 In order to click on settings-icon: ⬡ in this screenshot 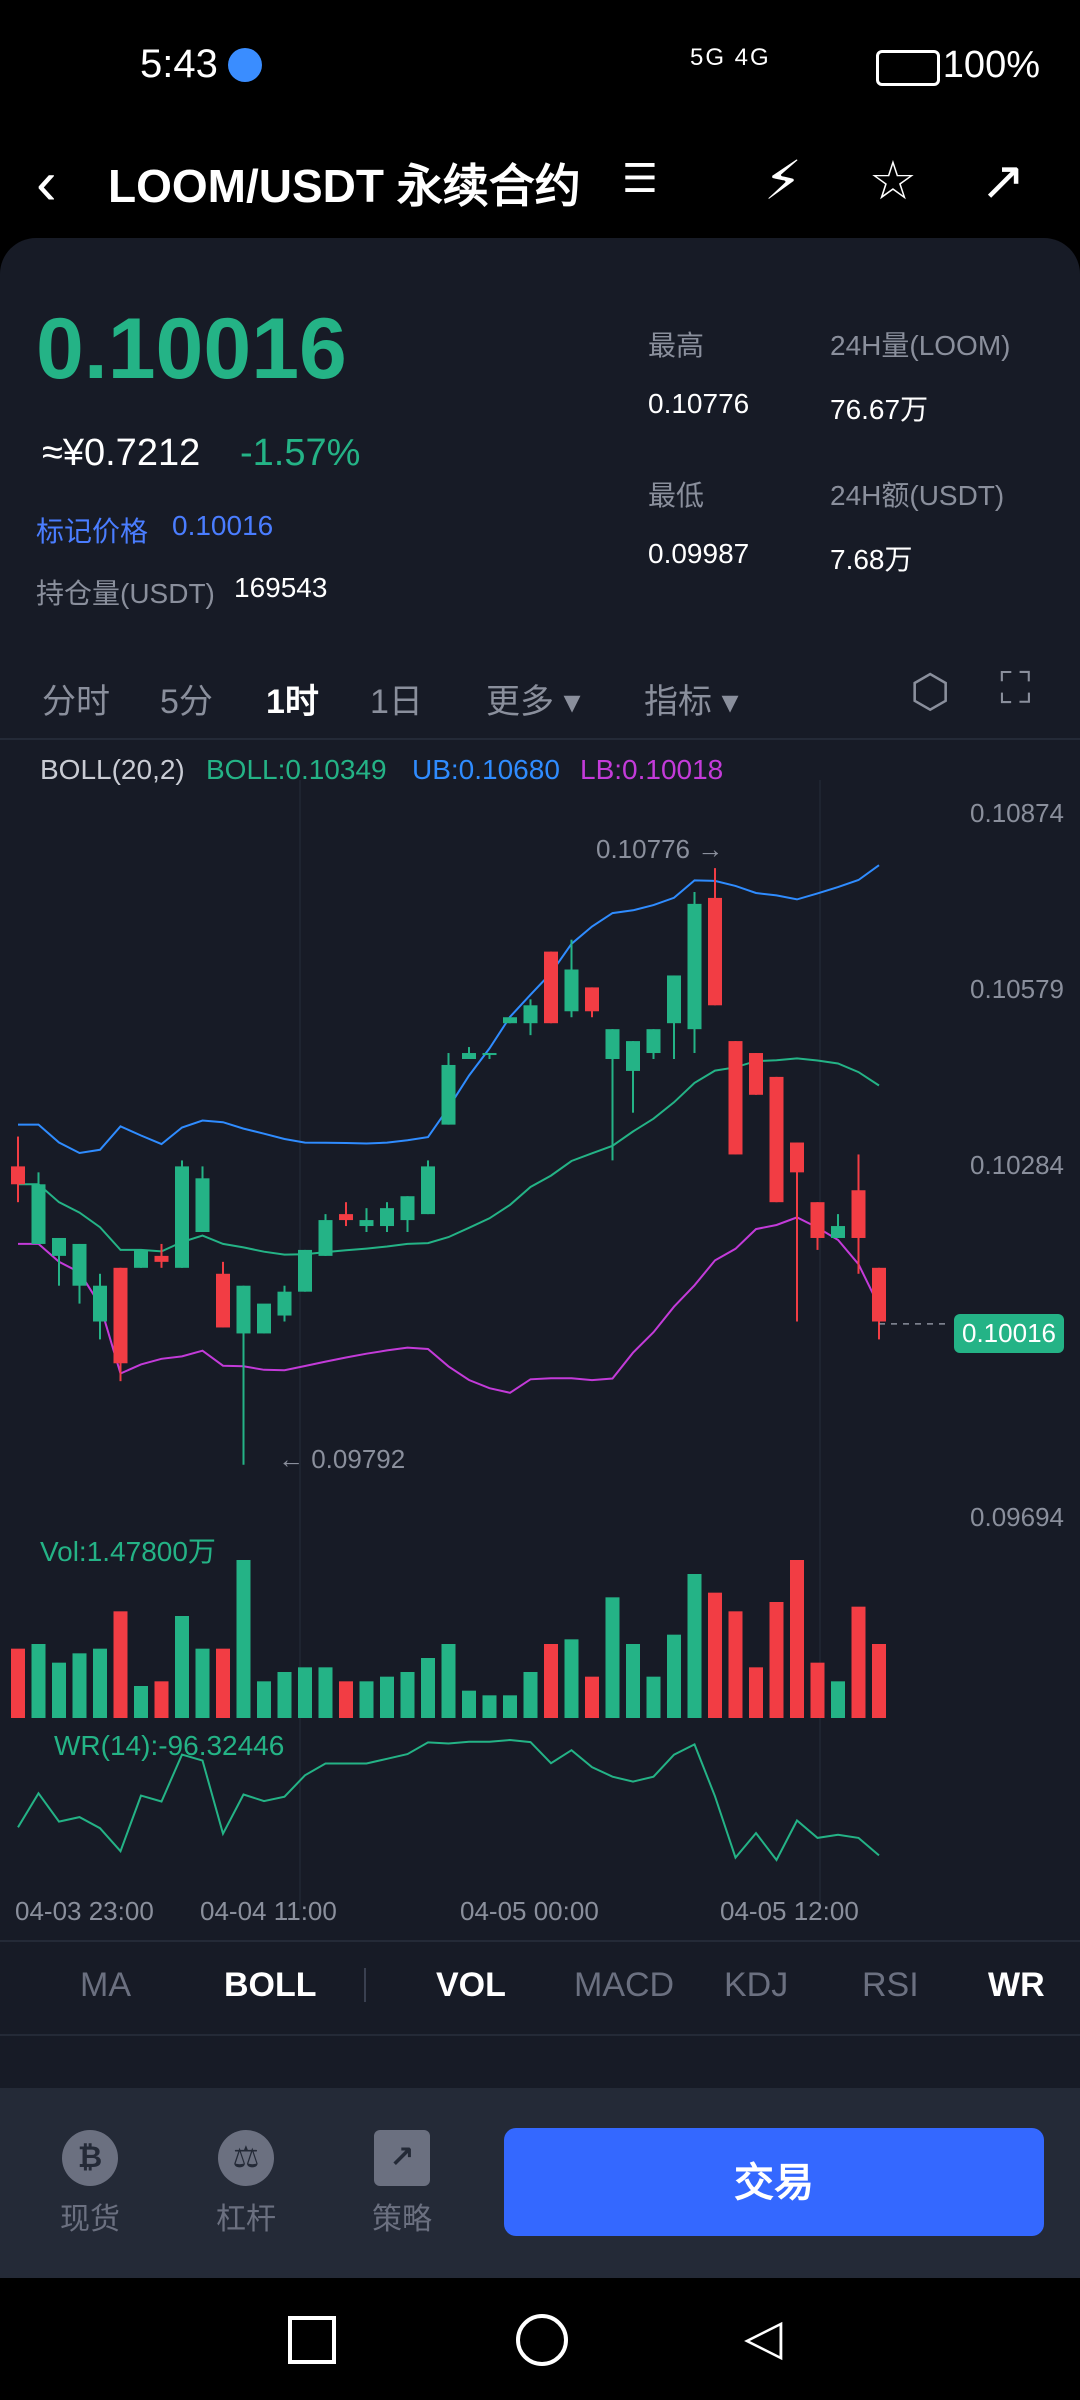, I will do `click(930, 691)`.